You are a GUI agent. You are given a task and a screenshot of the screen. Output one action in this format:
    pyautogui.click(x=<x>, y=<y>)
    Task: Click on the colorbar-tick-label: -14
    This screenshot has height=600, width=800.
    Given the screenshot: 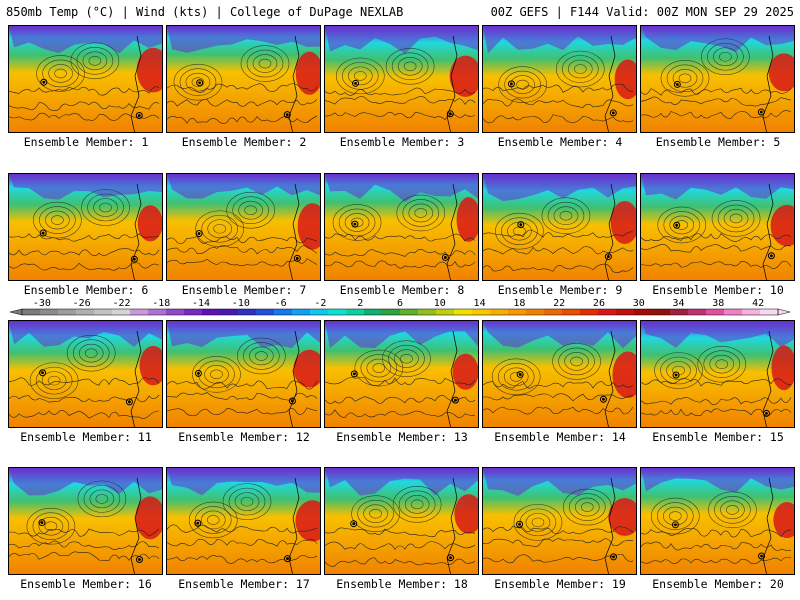 What is the action you would take?
    pyautogui.click(x=201, y=303)
    